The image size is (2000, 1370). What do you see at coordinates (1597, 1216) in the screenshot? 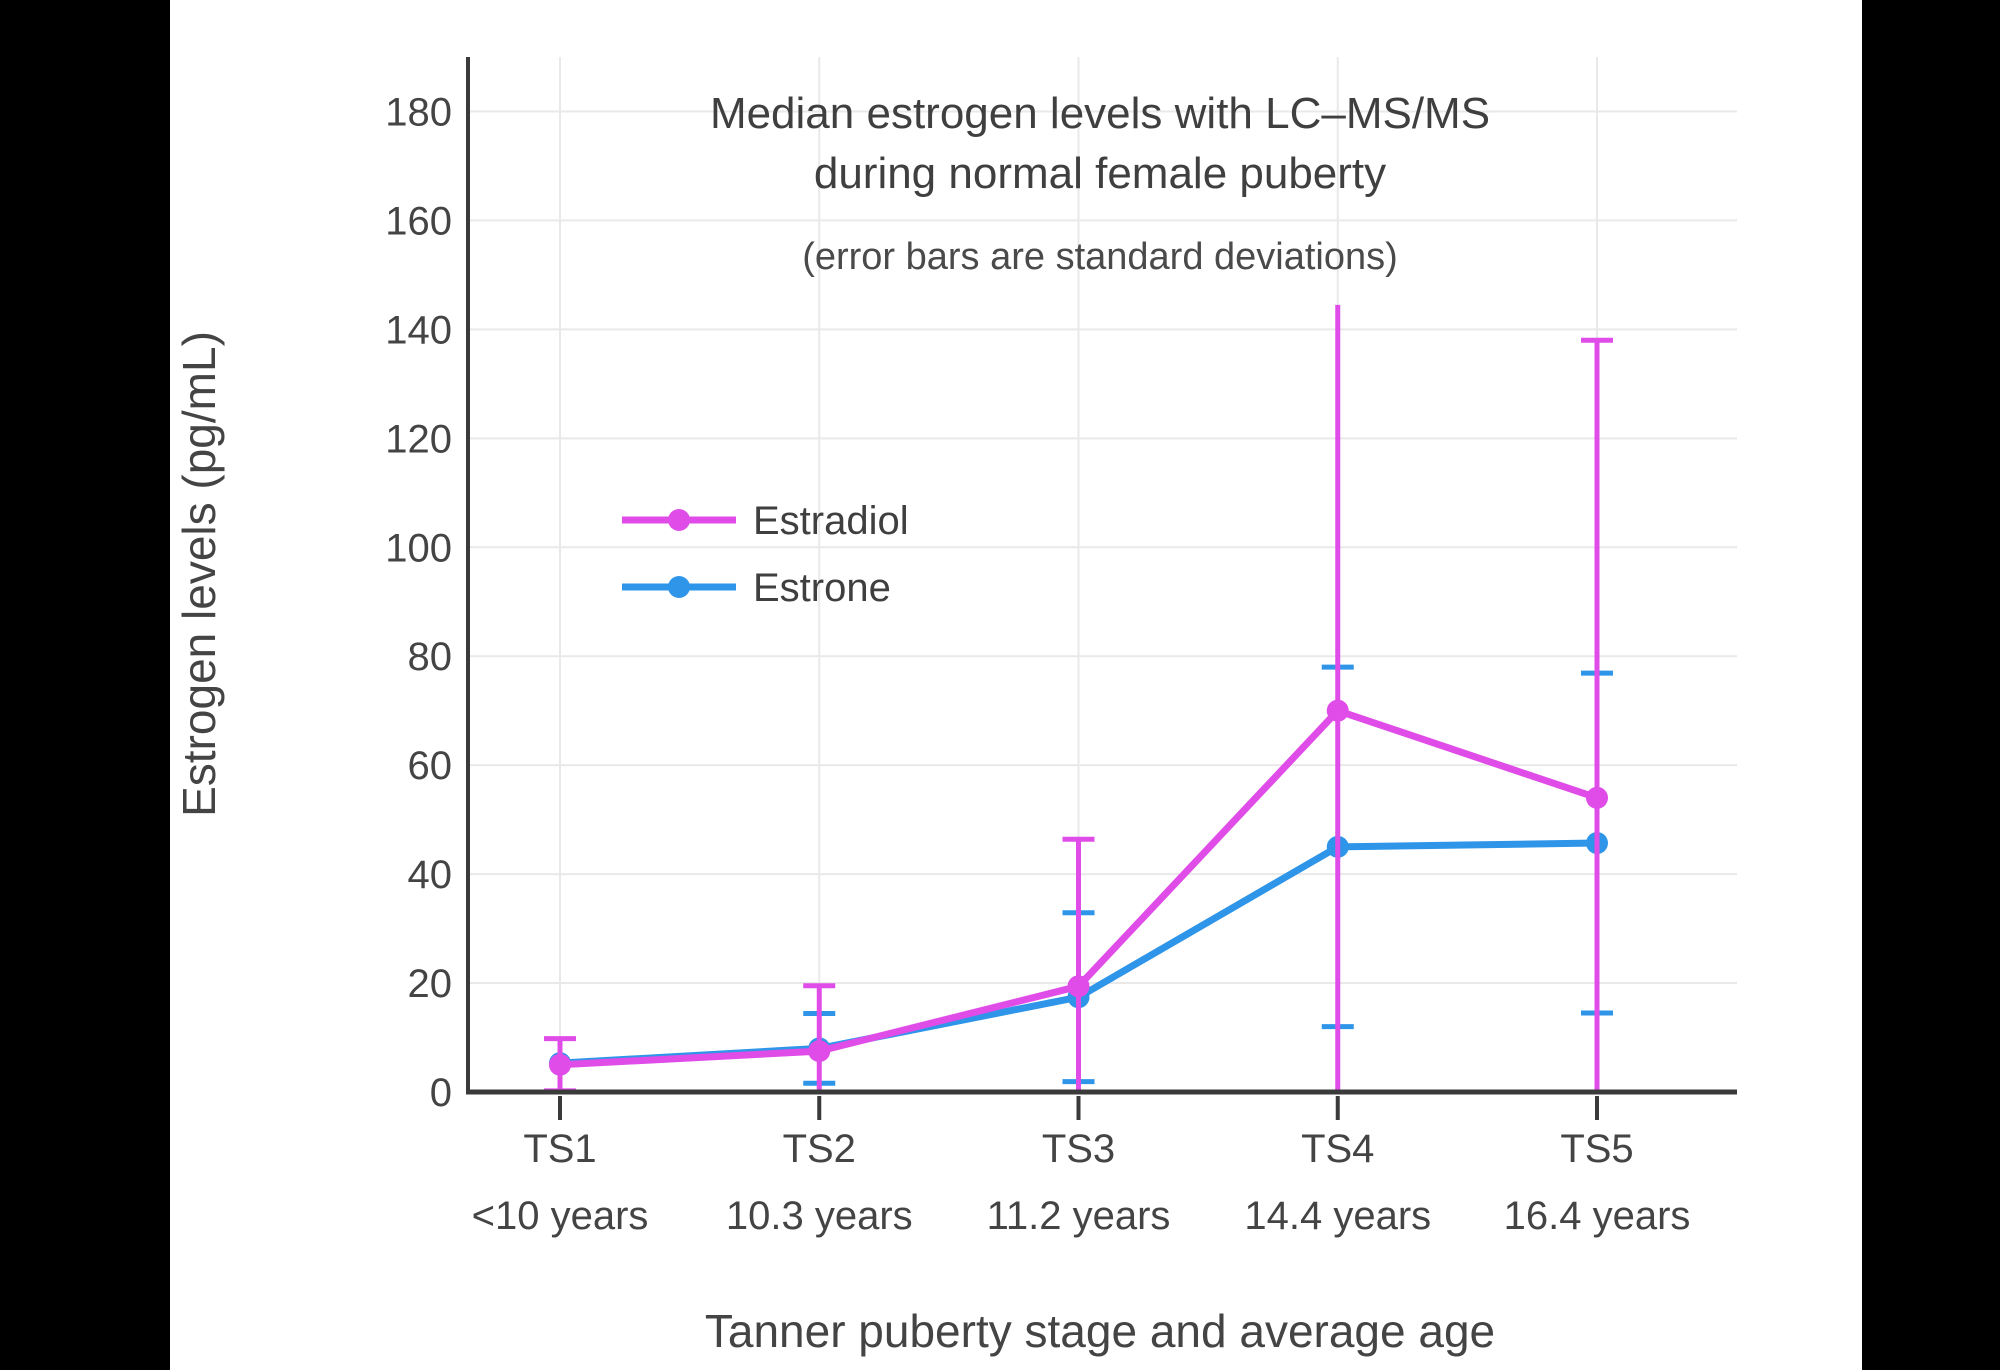
I see `x-age-label-ts5: 16.4 years` at bounding box center [1597, 1216].